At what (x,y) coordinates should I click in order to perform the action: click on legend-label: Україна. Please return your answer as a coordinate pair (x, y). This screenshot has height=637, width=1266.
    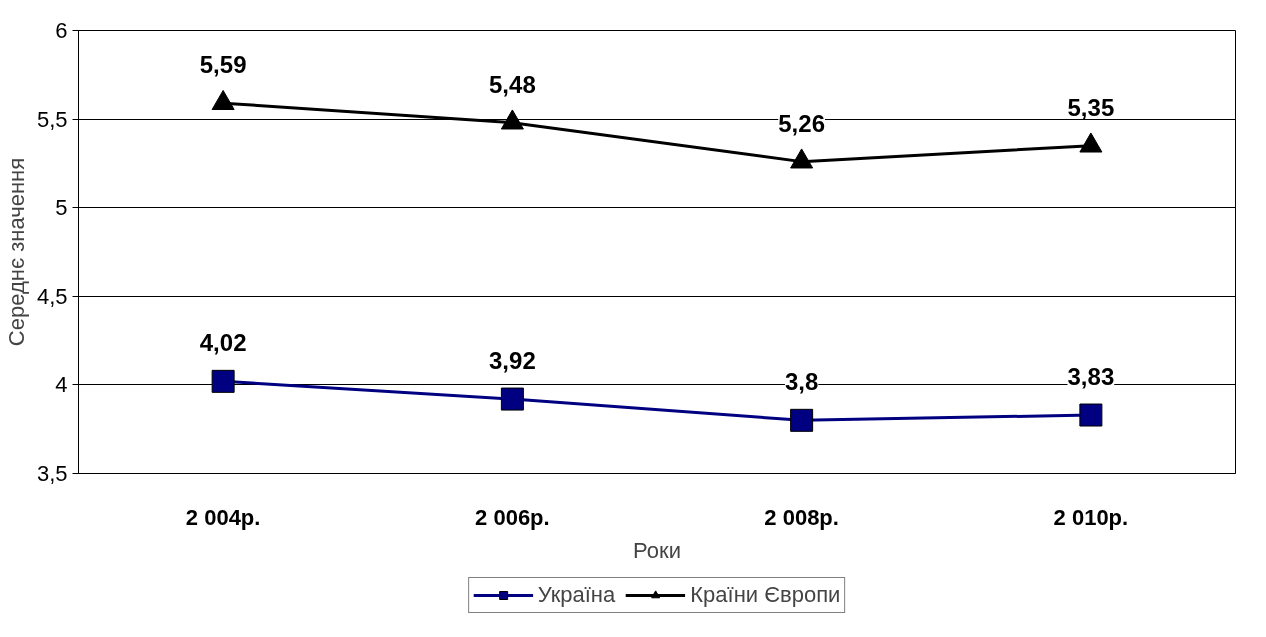
    Looking at the image, I should click on (576, 595).